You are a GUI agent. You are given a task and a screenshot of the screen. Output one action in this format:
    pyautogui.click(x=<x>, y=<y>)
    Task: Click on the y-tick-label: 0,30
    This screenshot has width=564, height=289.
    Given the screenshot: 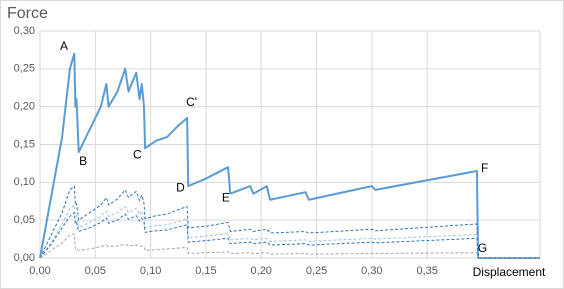 What is the action you would take?
    pyautogui.click(x=24, y=31)
    